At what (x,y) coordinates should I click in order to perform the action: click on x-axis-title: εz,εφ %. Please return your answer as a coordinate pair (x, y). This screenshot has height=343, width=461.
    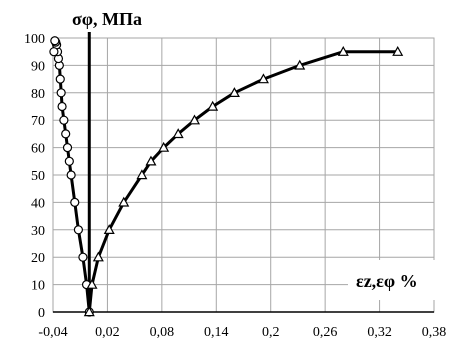
    Looking at the image, I should click on (387, 281).